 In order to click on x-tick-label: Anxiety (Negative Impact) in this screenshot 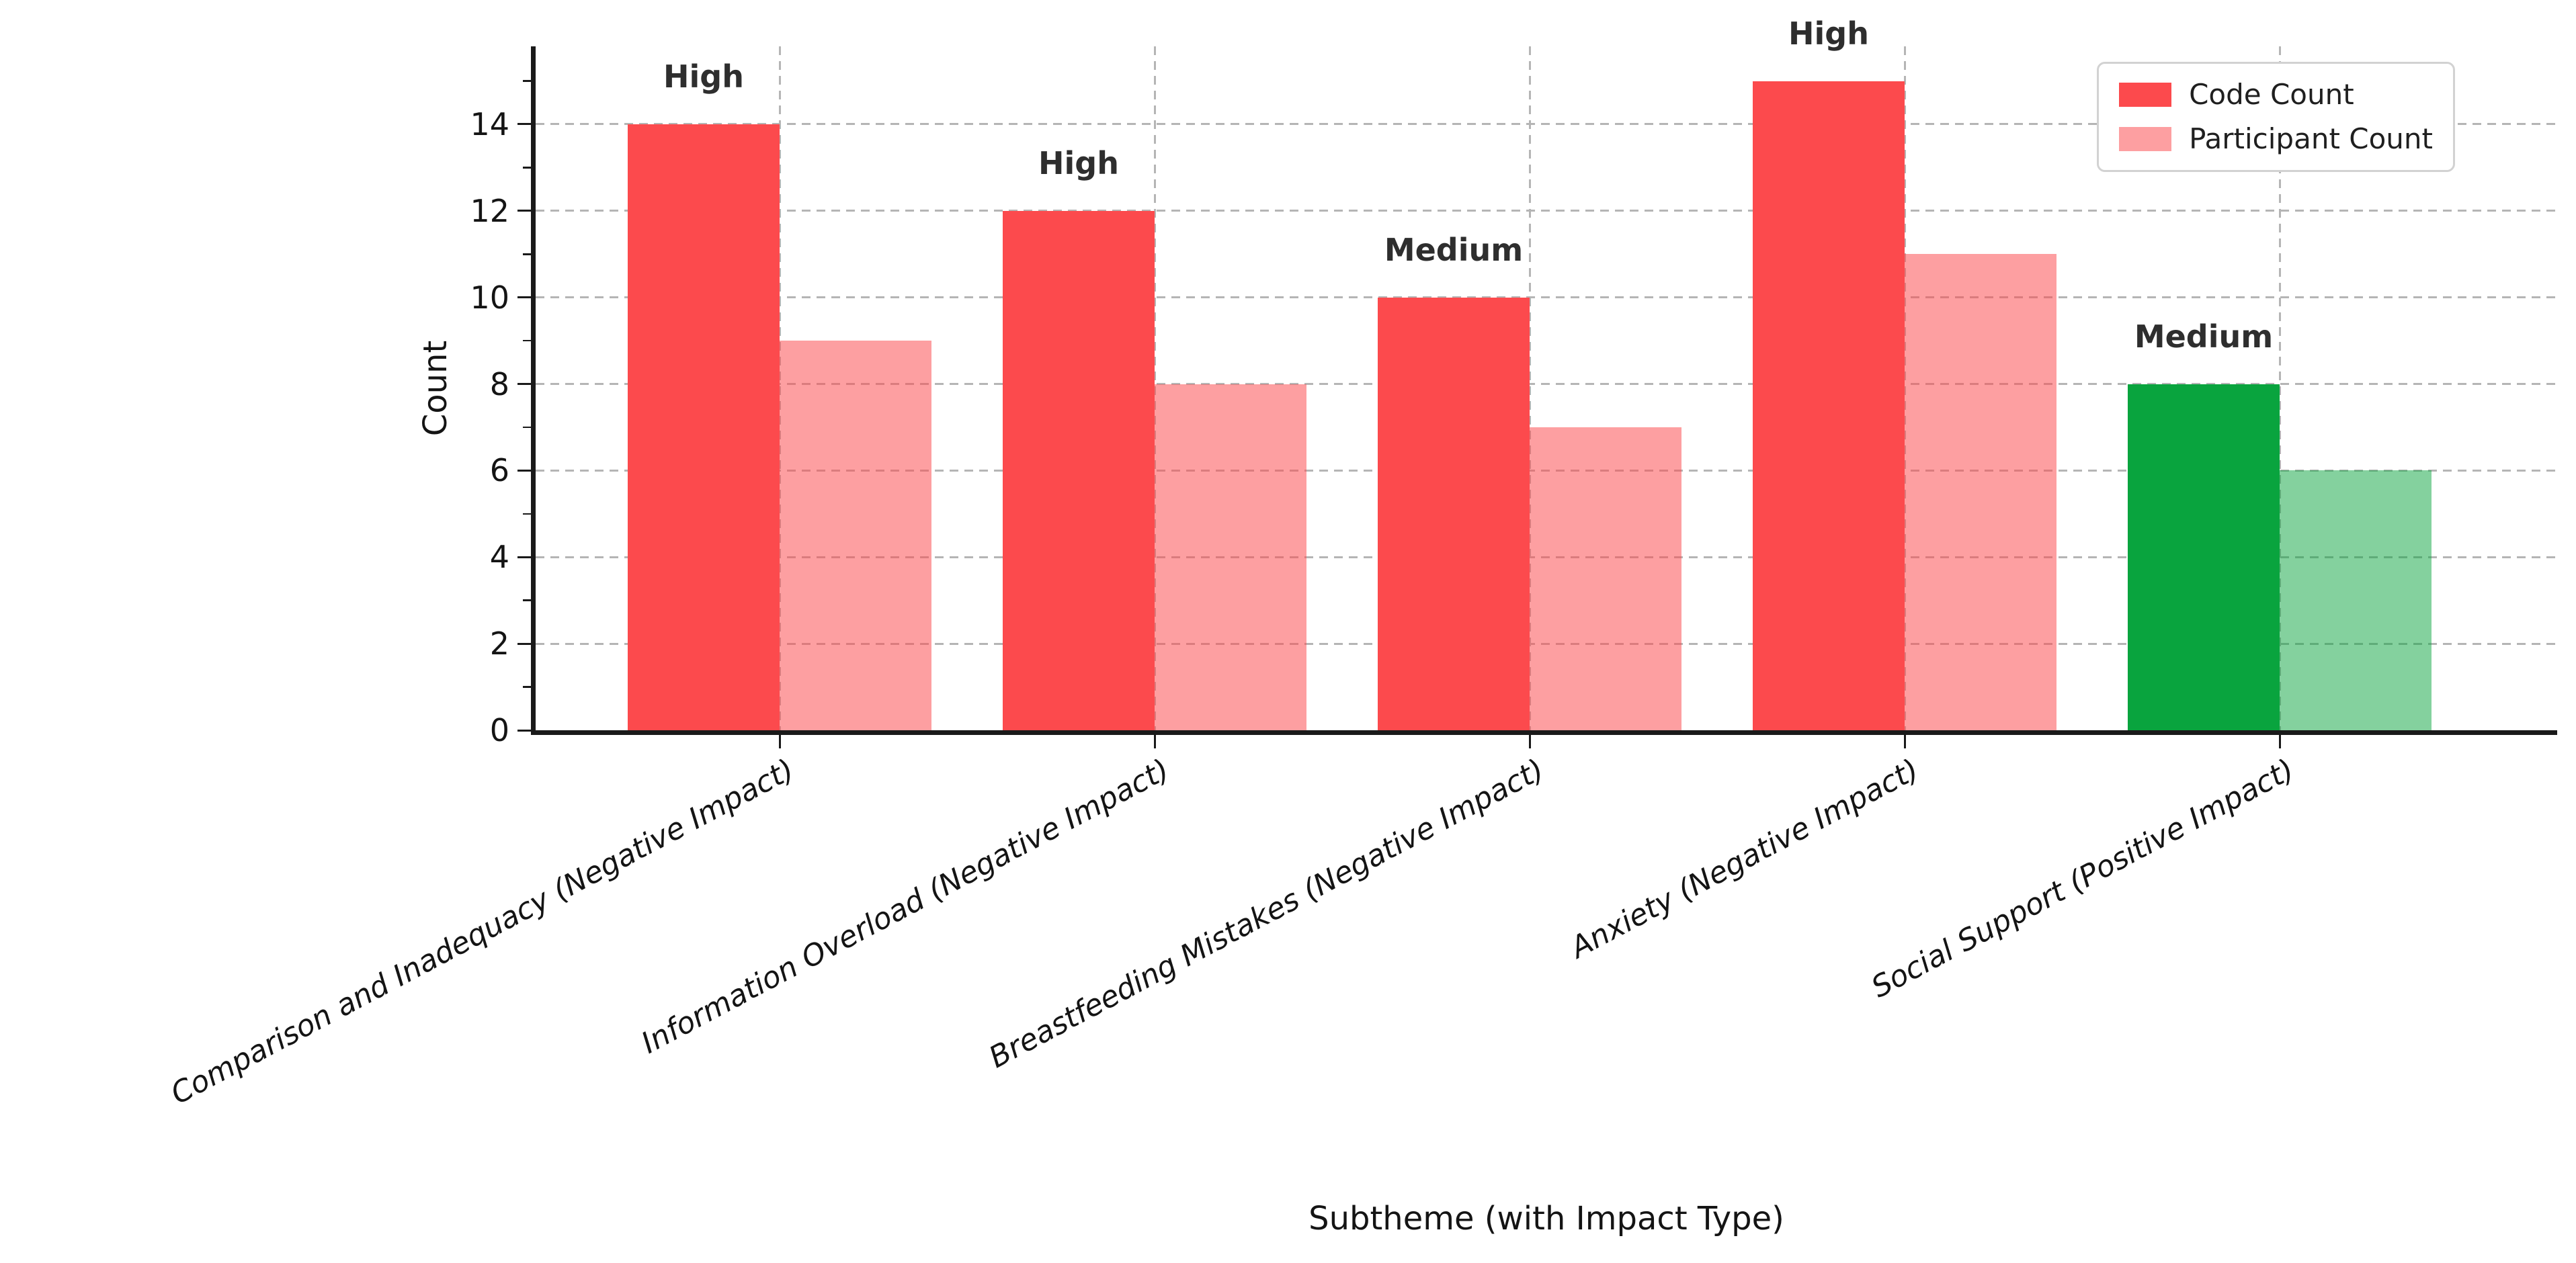, I will do `click(1745, 858)`.